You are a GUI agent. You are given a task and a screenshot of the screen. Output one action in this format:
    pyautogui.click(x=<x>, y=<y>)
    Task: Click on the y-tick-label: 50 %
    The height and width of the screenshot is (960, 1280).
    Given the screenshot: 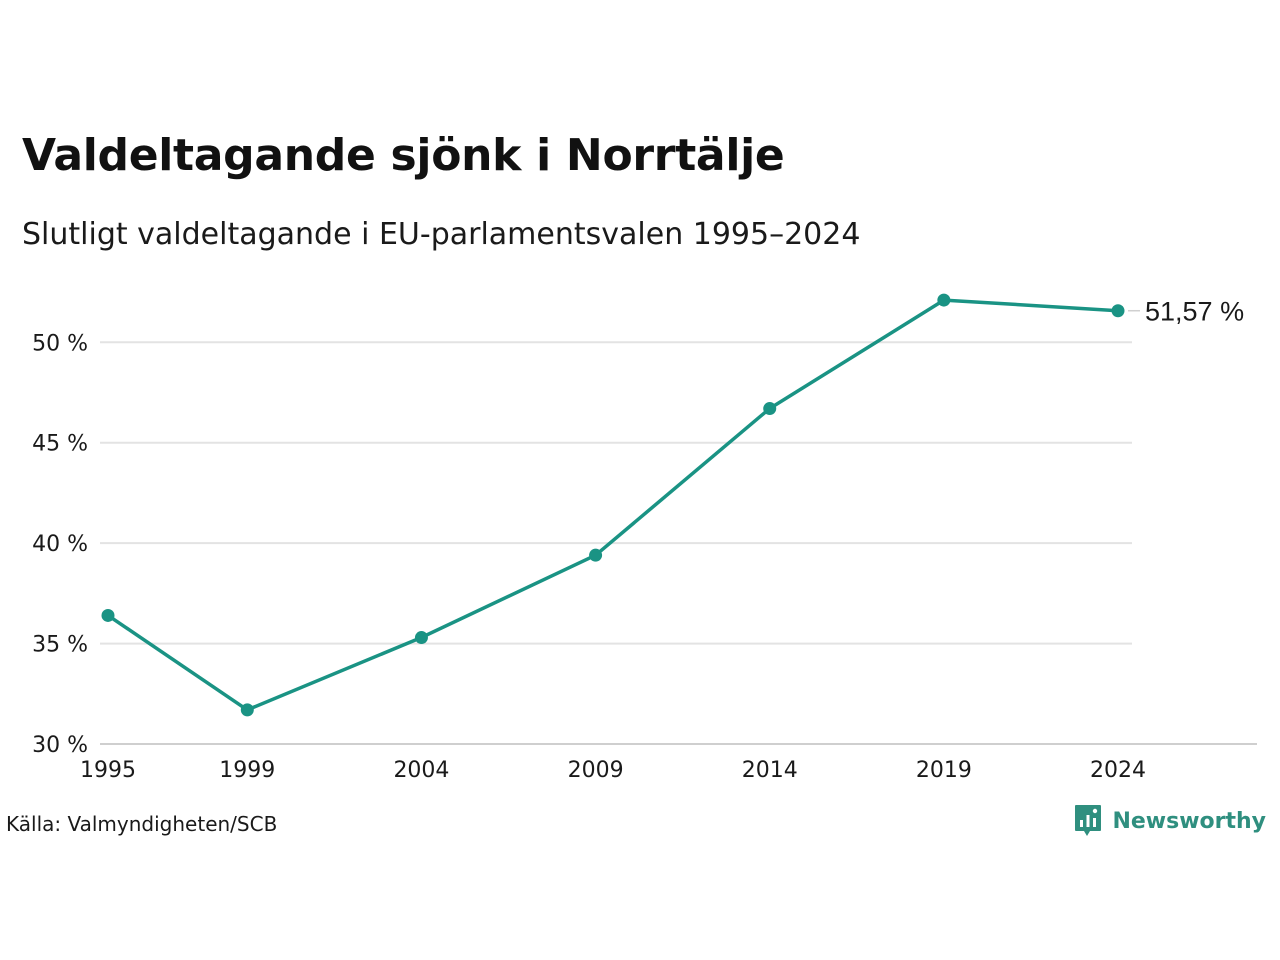 What is the action you would take?
    pyautogui.click(x=60, y=343)
    